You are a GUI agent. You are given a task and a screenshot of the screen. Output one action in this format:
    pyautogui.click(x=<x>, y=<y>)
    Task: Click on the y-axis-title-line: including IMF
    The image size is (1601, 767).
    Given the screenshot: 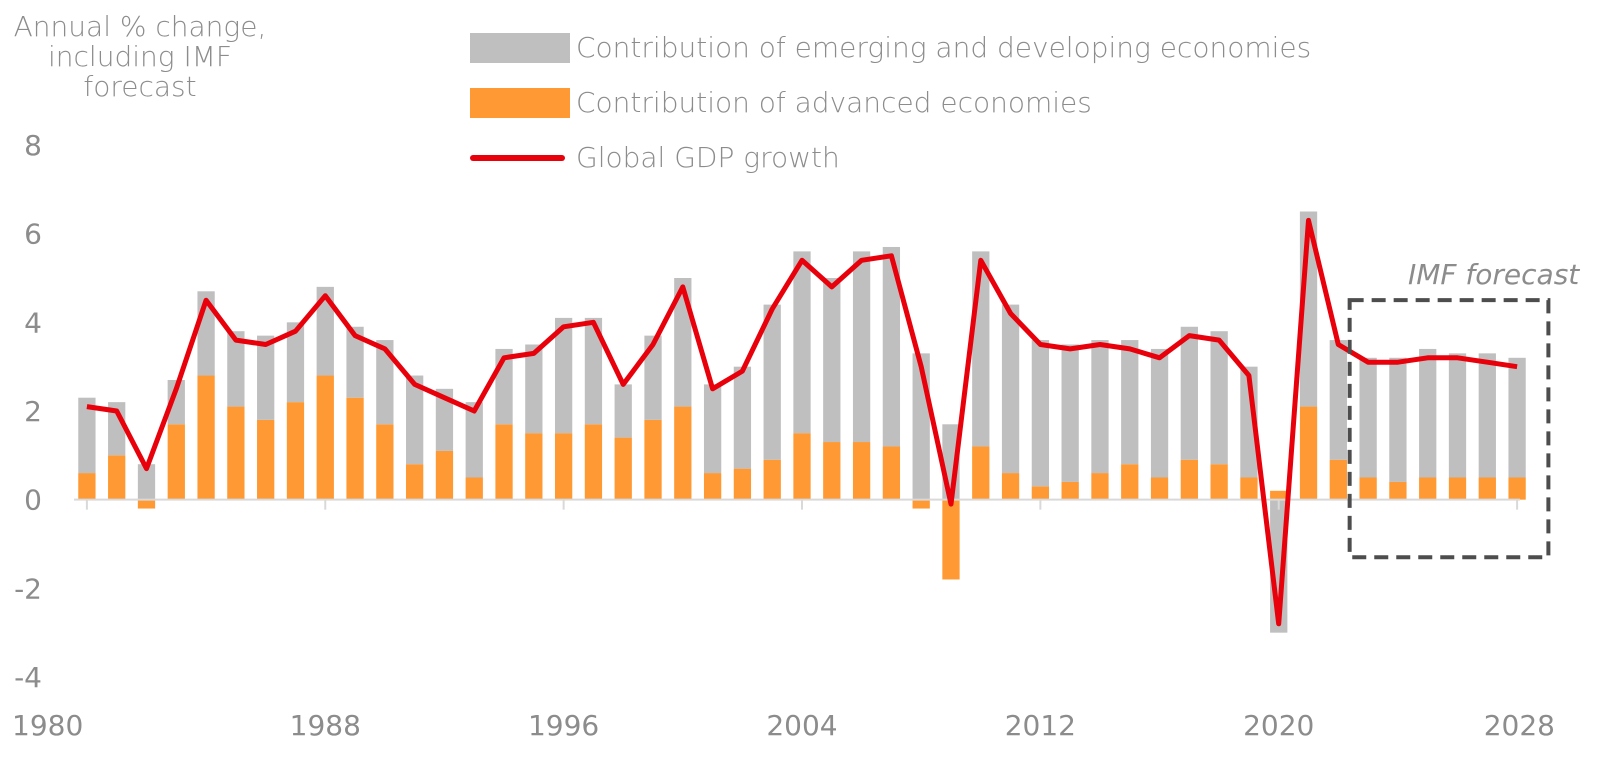 What is the action you would take?
    pyautogui.click(x=140, y=56)
    